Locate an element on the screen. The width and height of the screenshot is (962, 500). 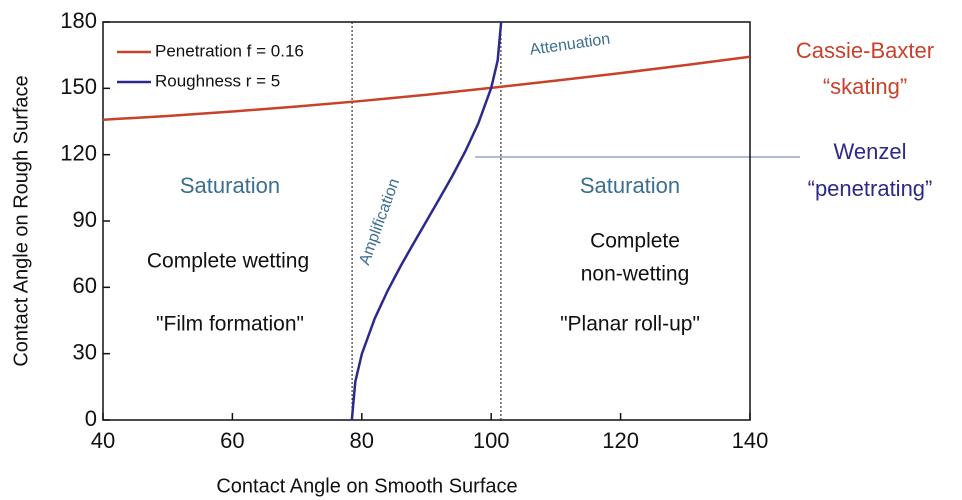
annotation: “penetrating” is located at coordinates (870, 188).